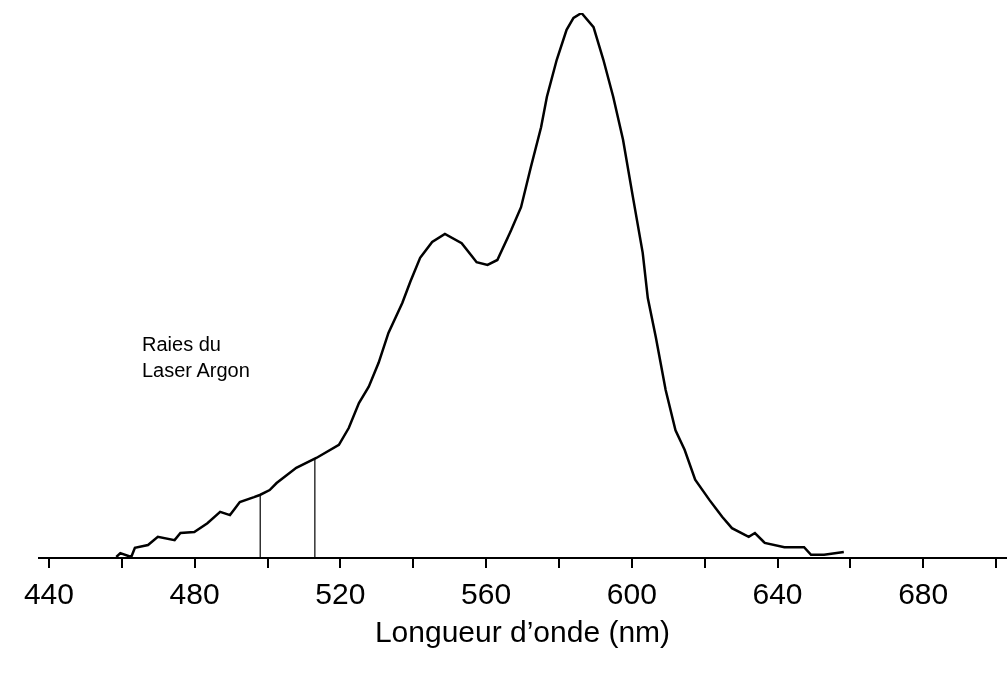 The width and height of the screenshot is (1007, 679). Describe the element at coordinates (194, 593) in the screenshot. I see `x-tick-label: 480` at that location.